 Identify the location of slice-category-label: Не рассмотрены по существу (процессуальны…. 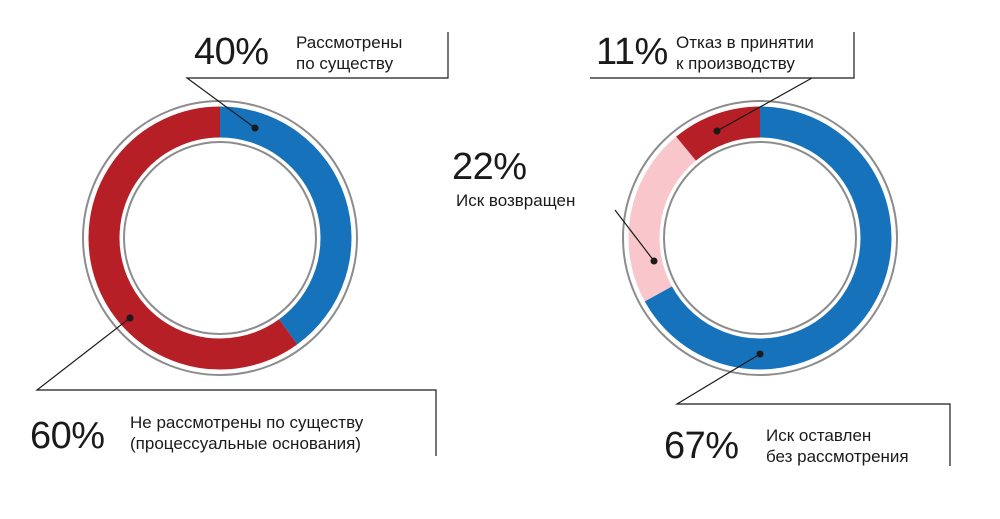
(247, 433).